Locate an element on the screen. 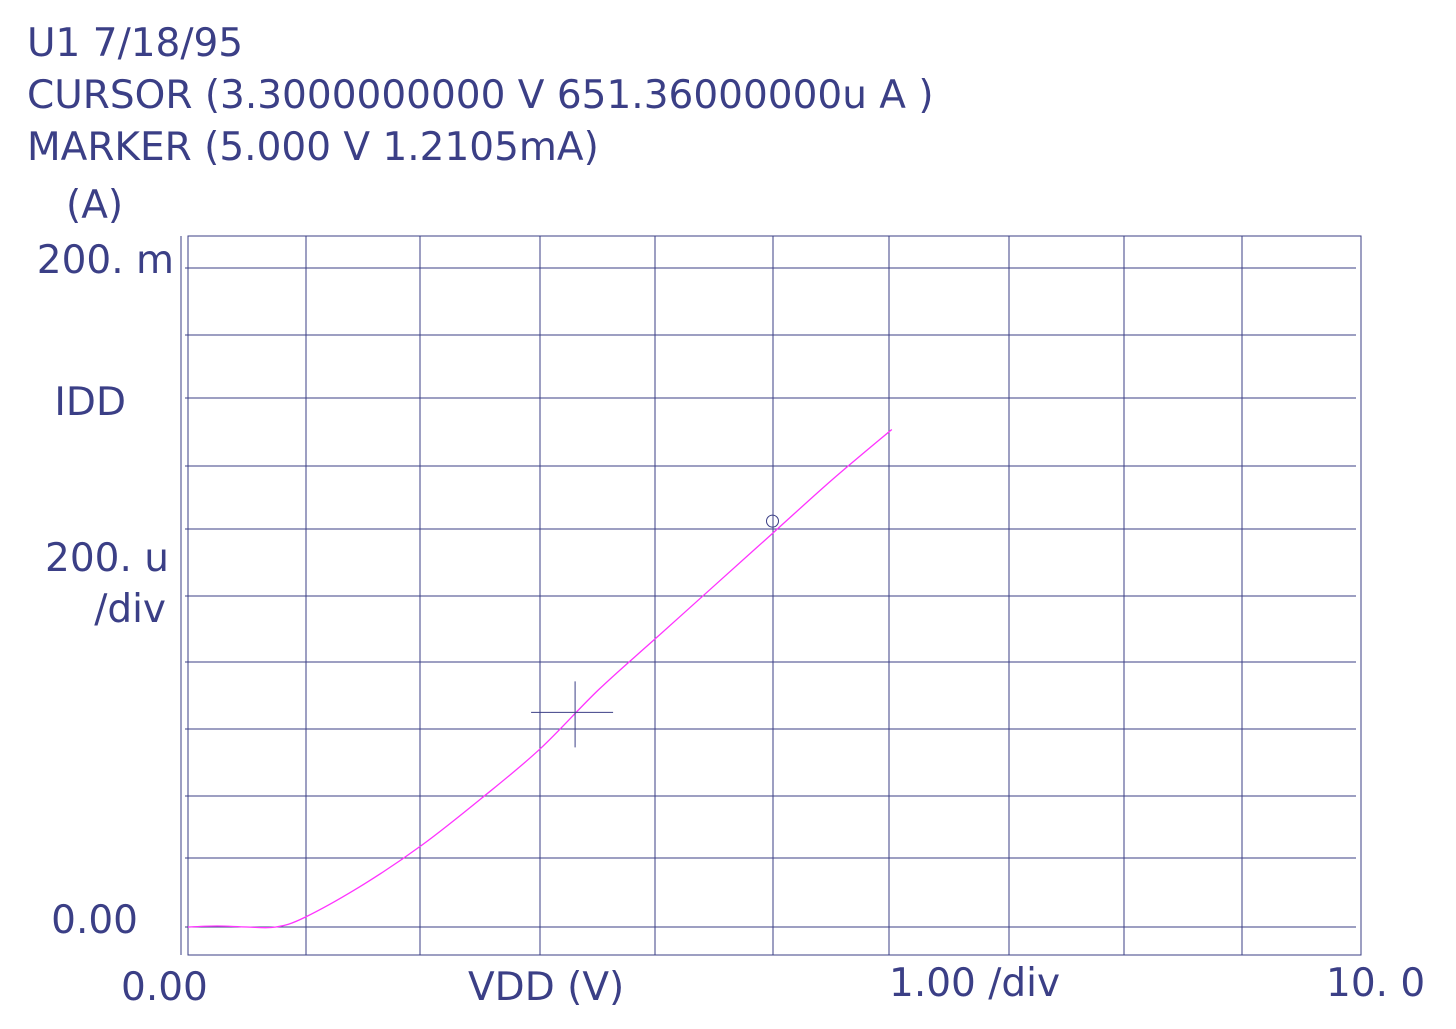 The width and height of the screenshot is (1456, 1029). y-axis-bottom-label: 0.00 is located at coordinates (94, 920).